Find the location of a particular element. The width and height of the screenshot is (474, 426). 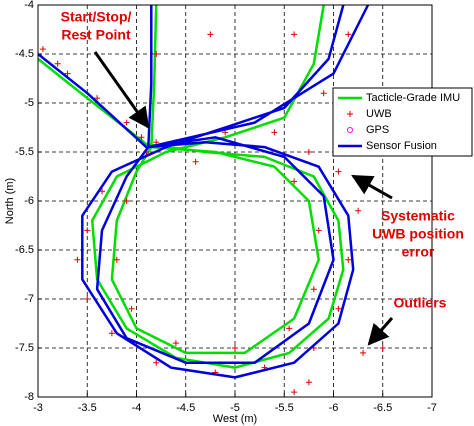

legend-label: Sensor Fusion is located at coordinates (401, 146).